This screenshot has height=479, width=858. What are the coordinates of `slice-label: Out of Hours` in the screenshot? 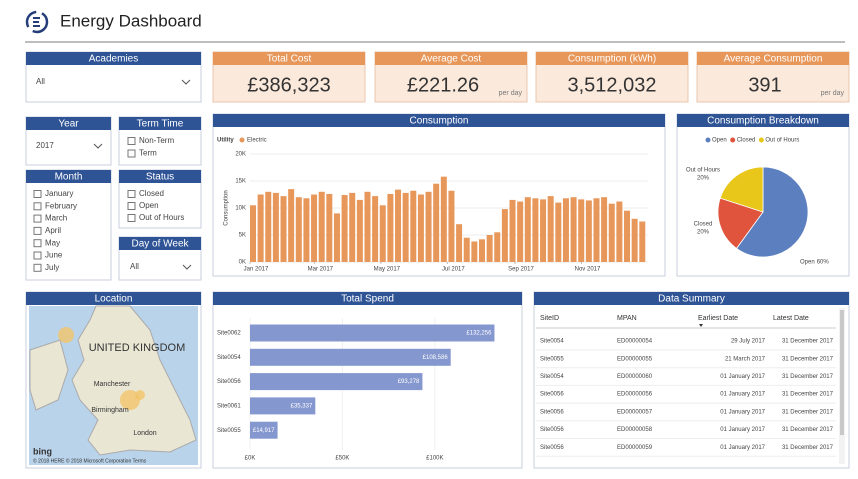 It's located at (703, 171).